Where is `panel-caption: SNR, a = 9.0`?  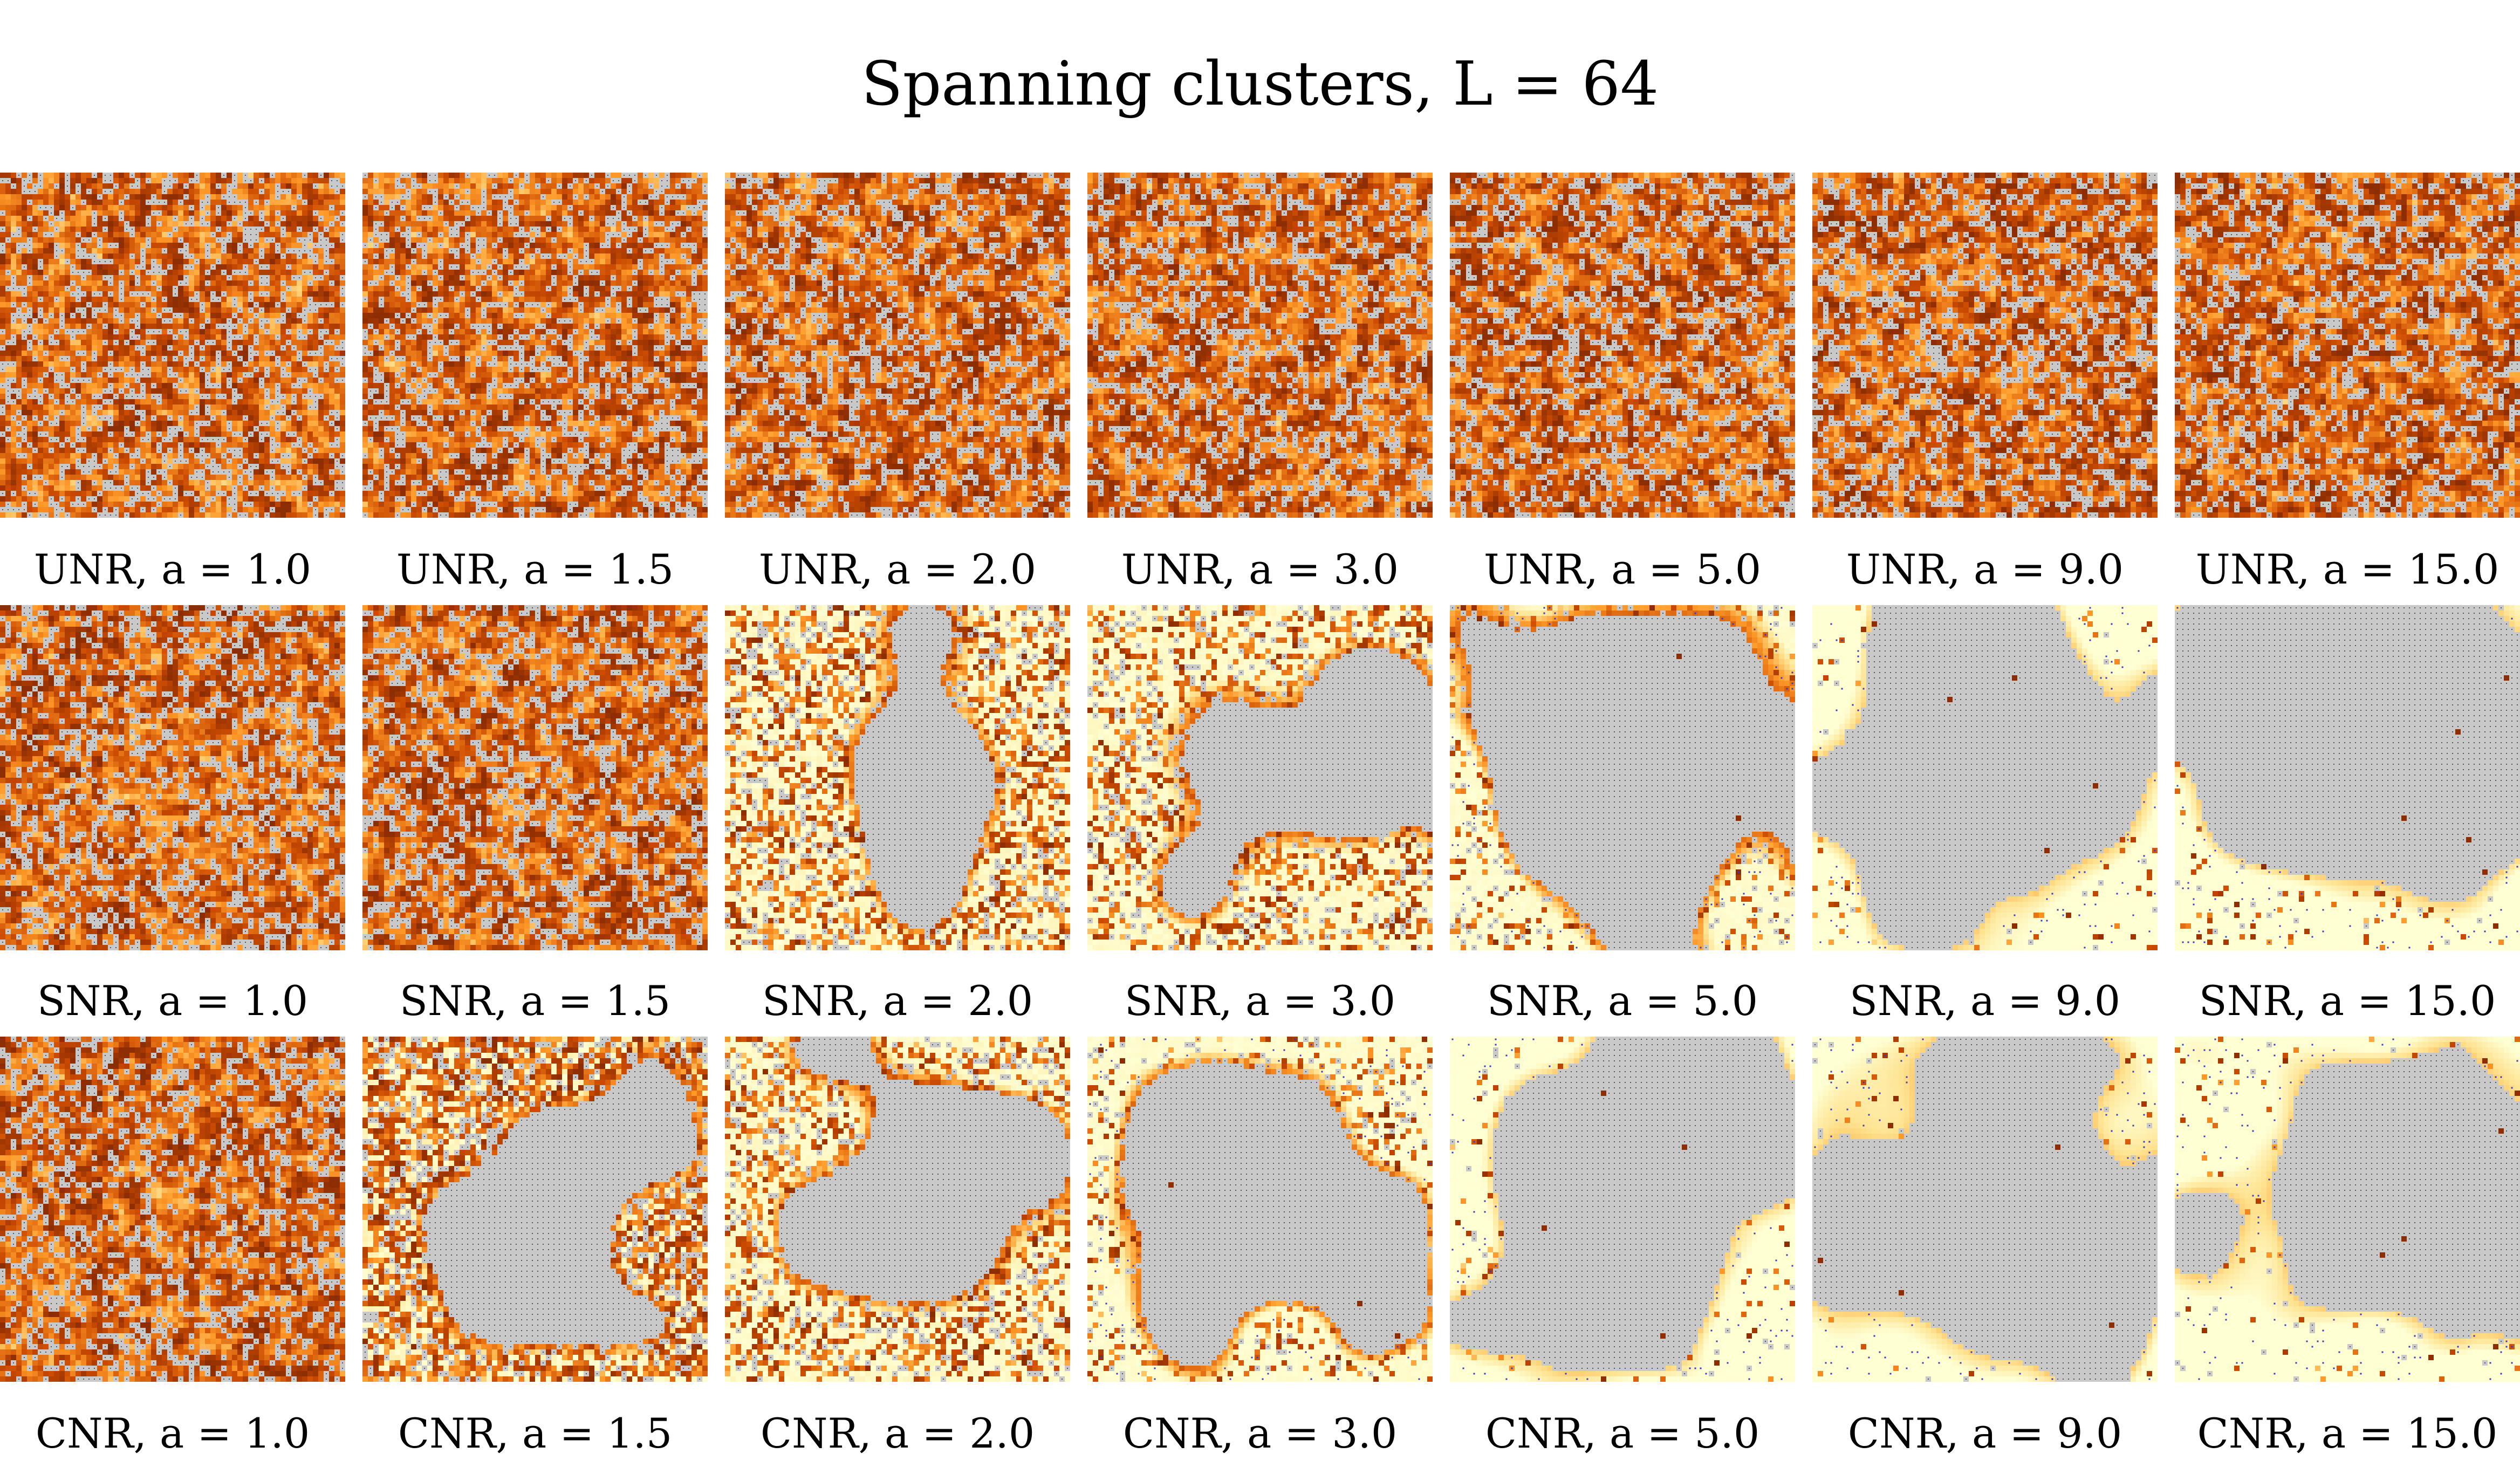
panel-caption: SNR, a = 9.0 is located at coordinates (1985, 1001).